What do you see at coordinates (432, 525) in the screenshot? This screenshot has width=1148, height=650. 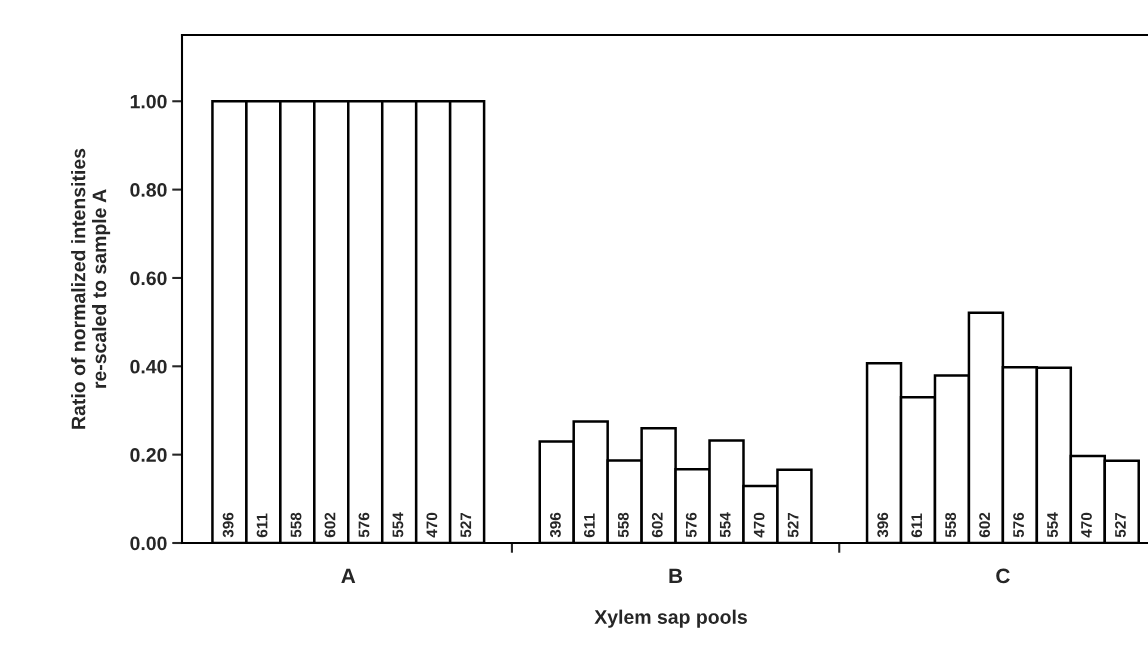 I see `series-label: 470` at bounding box center [432, 525].